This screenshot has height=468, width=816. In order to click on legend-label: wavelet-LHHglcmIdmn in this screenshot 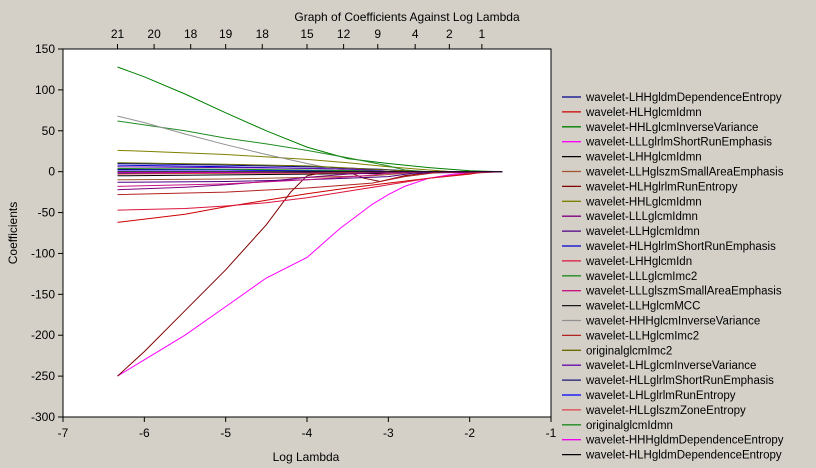, I will do `click(643, 158)`.